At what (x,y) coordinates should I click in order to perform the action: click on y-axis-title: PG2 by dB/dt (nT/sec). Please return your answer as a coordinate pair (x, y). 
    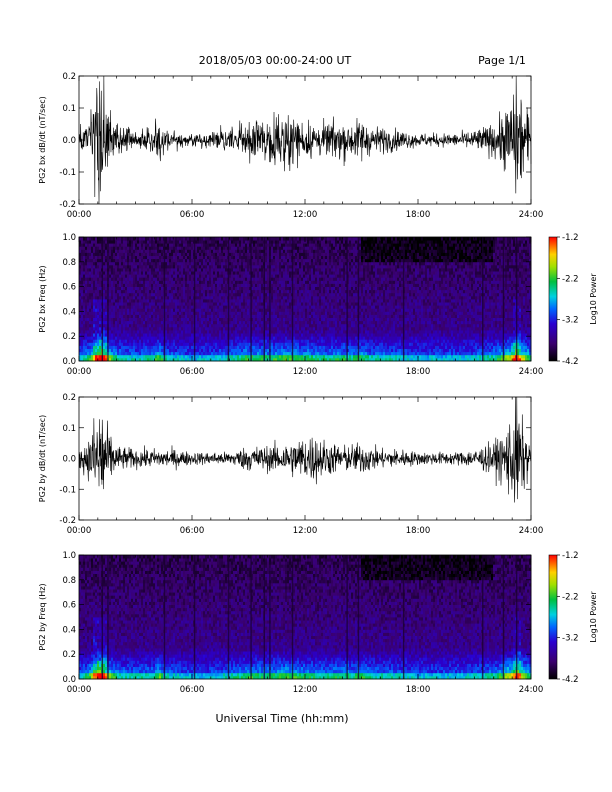
    Looking at the image, I should click on (42, 458).